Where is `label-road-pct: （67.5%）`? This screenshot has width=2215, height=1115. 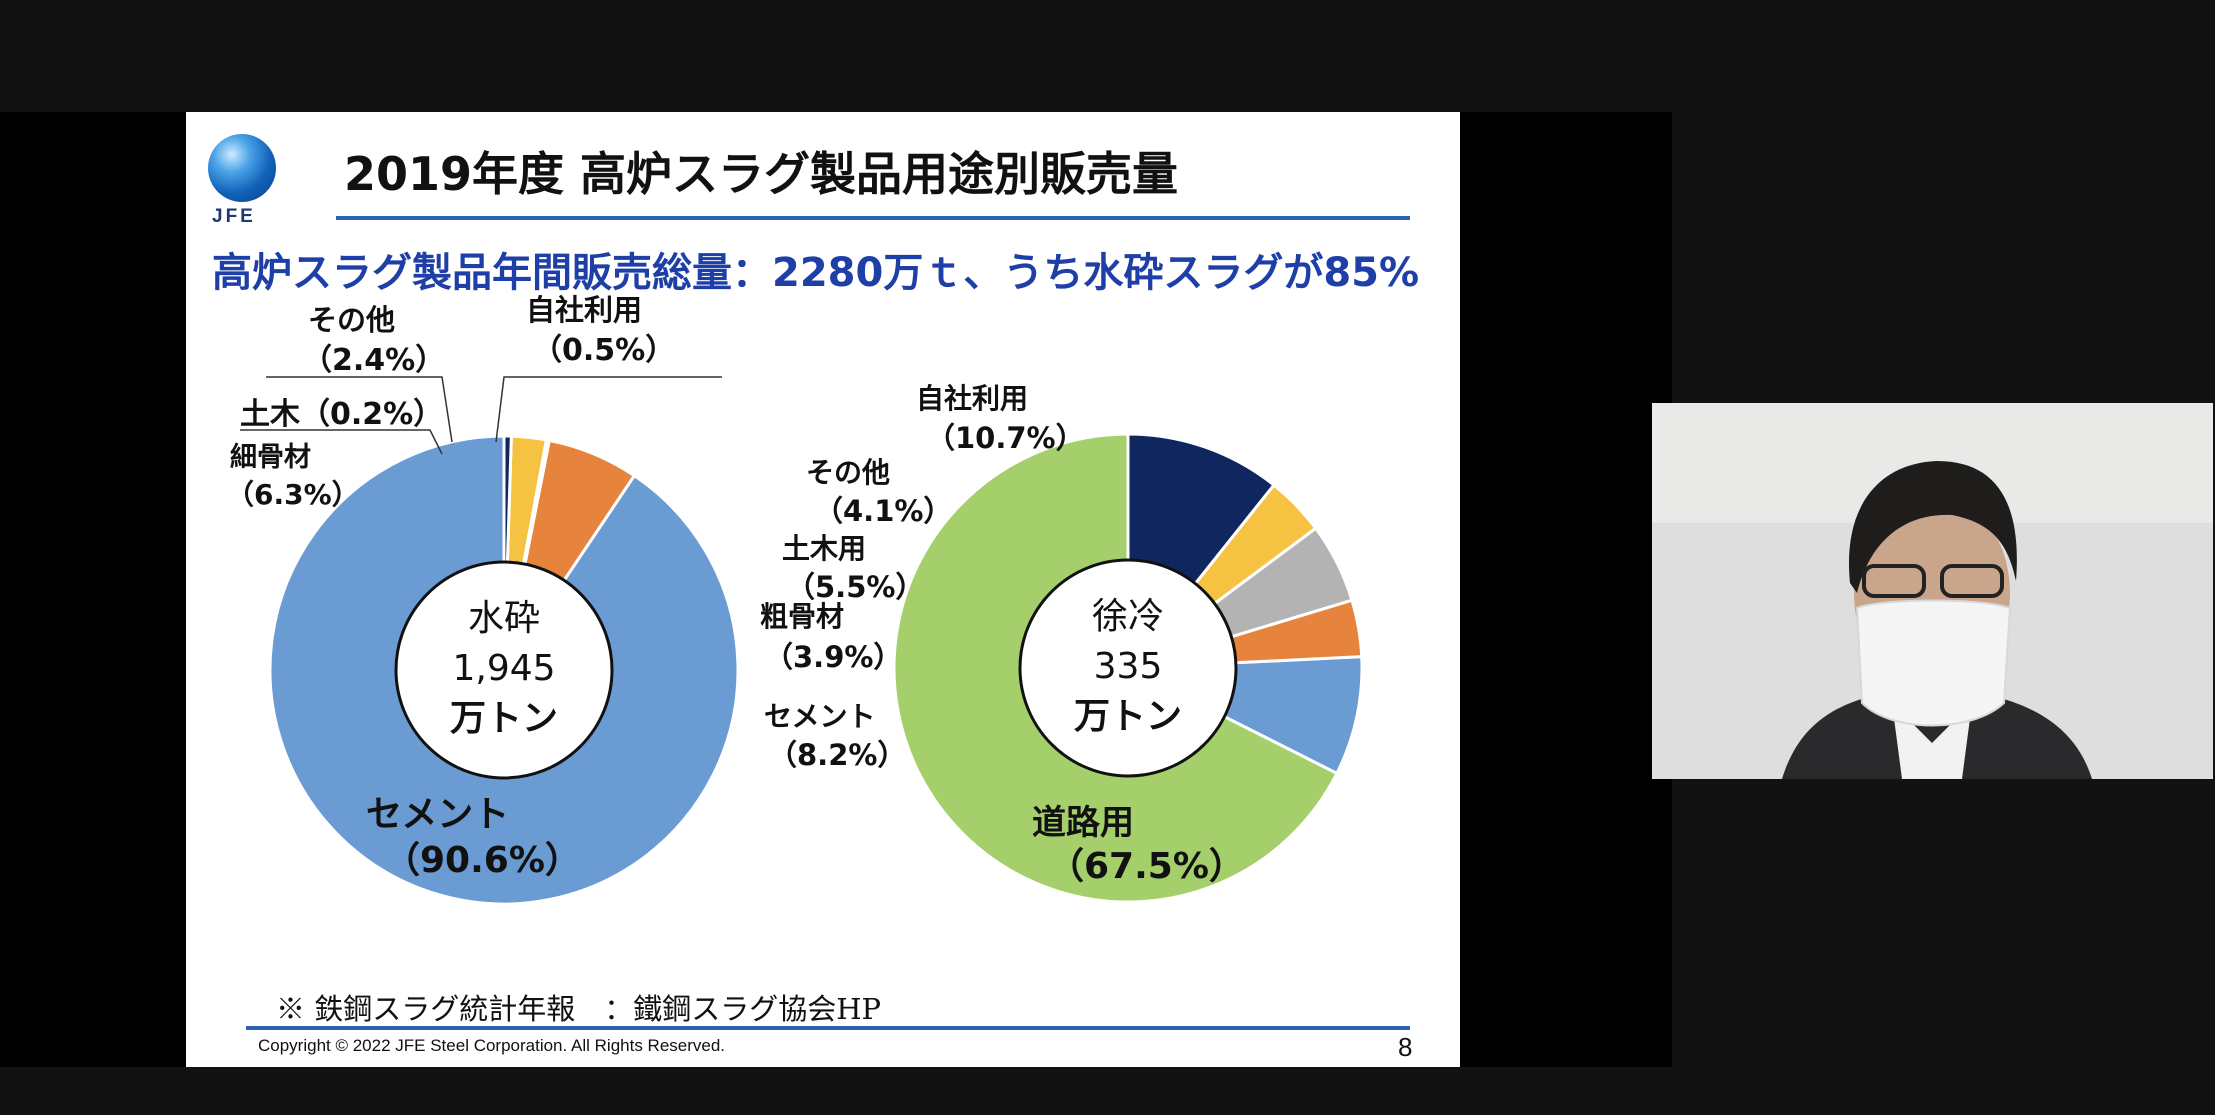 label-road-pct: （67.5%） is located at coordinates (1146, 866).